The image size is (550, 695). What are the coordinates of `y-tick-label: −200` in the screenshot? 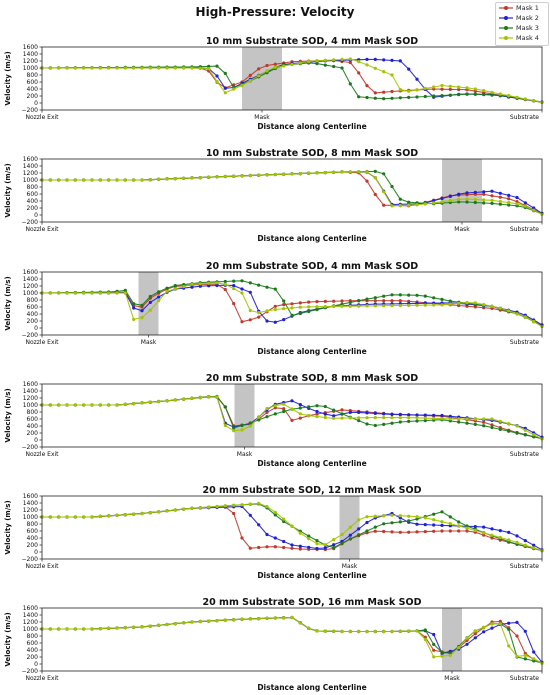 It's located at (30, 222).